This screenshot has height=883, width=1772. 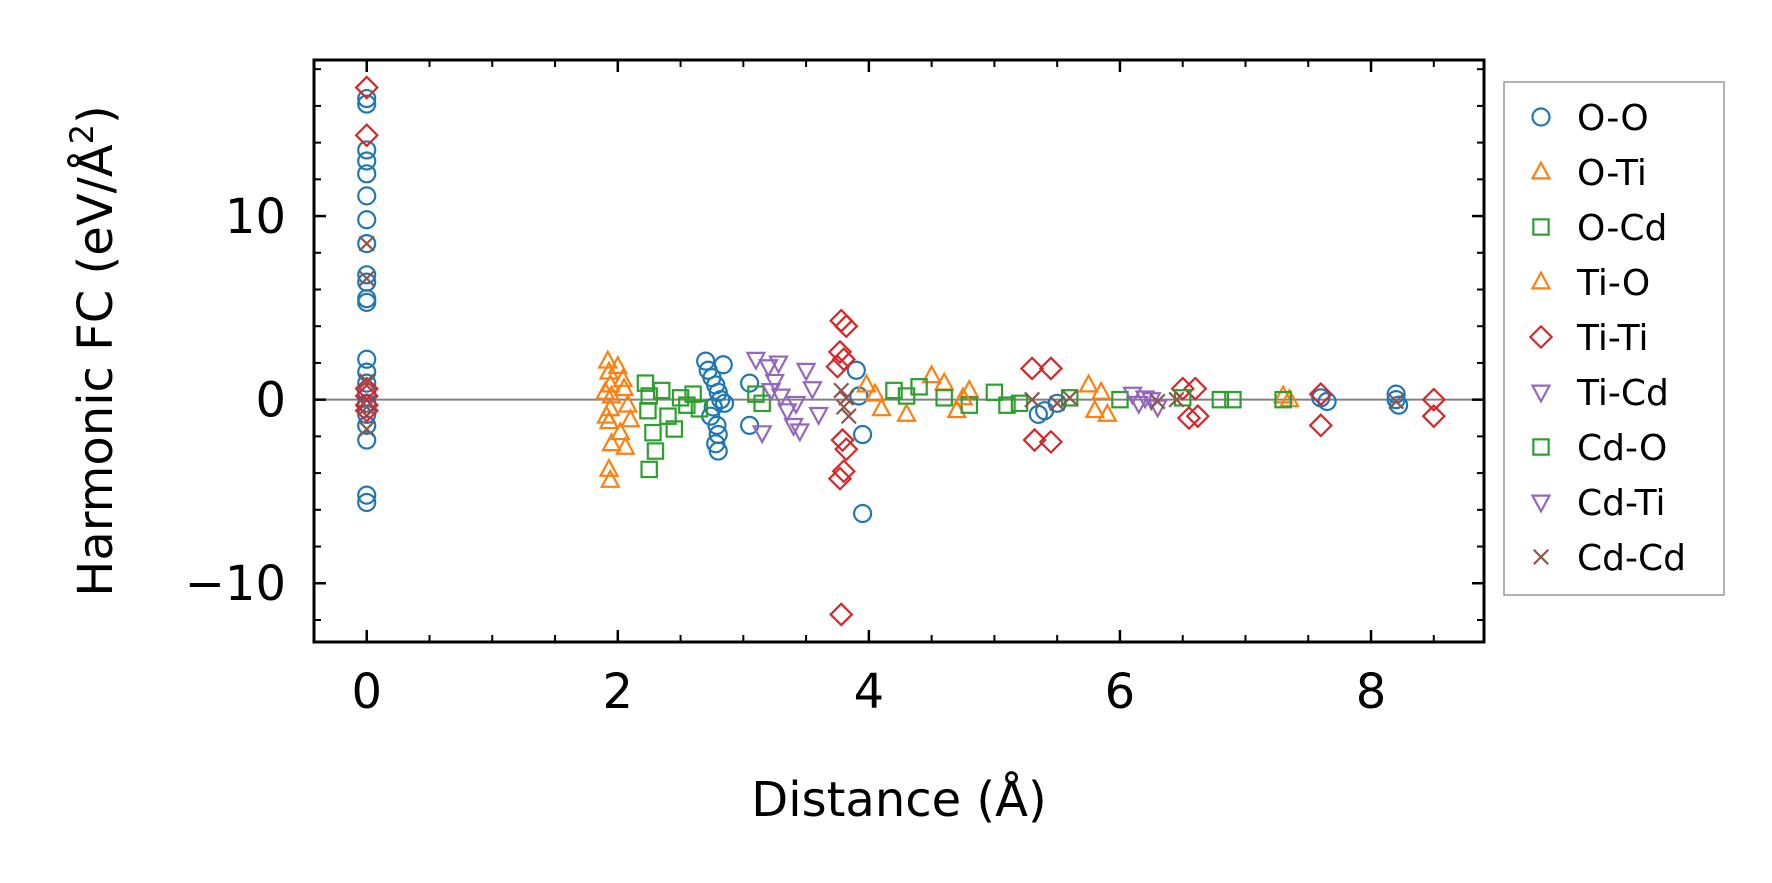 I want to click on legend-label: O-Ti, so click(x=1612, y=173).